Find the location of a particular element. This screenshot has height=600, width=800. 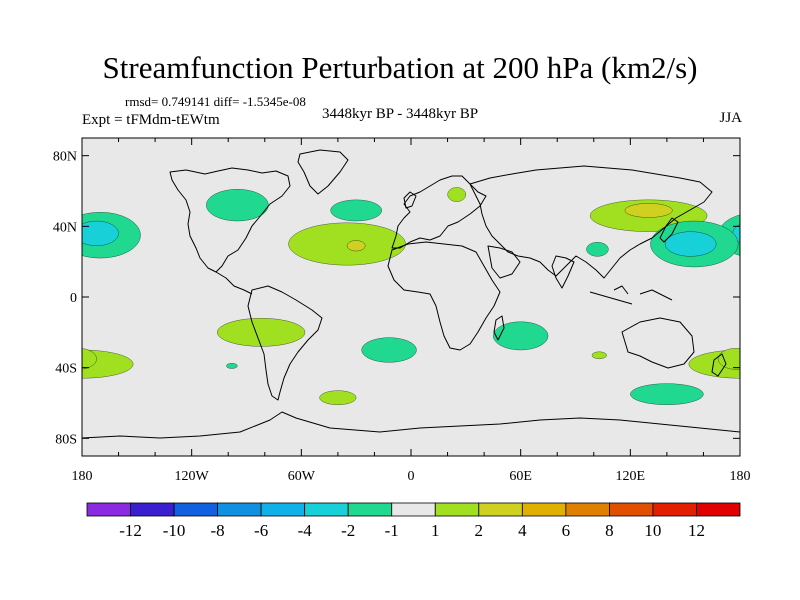

y-tick-label: 80N is located at coordinates (65, 157).